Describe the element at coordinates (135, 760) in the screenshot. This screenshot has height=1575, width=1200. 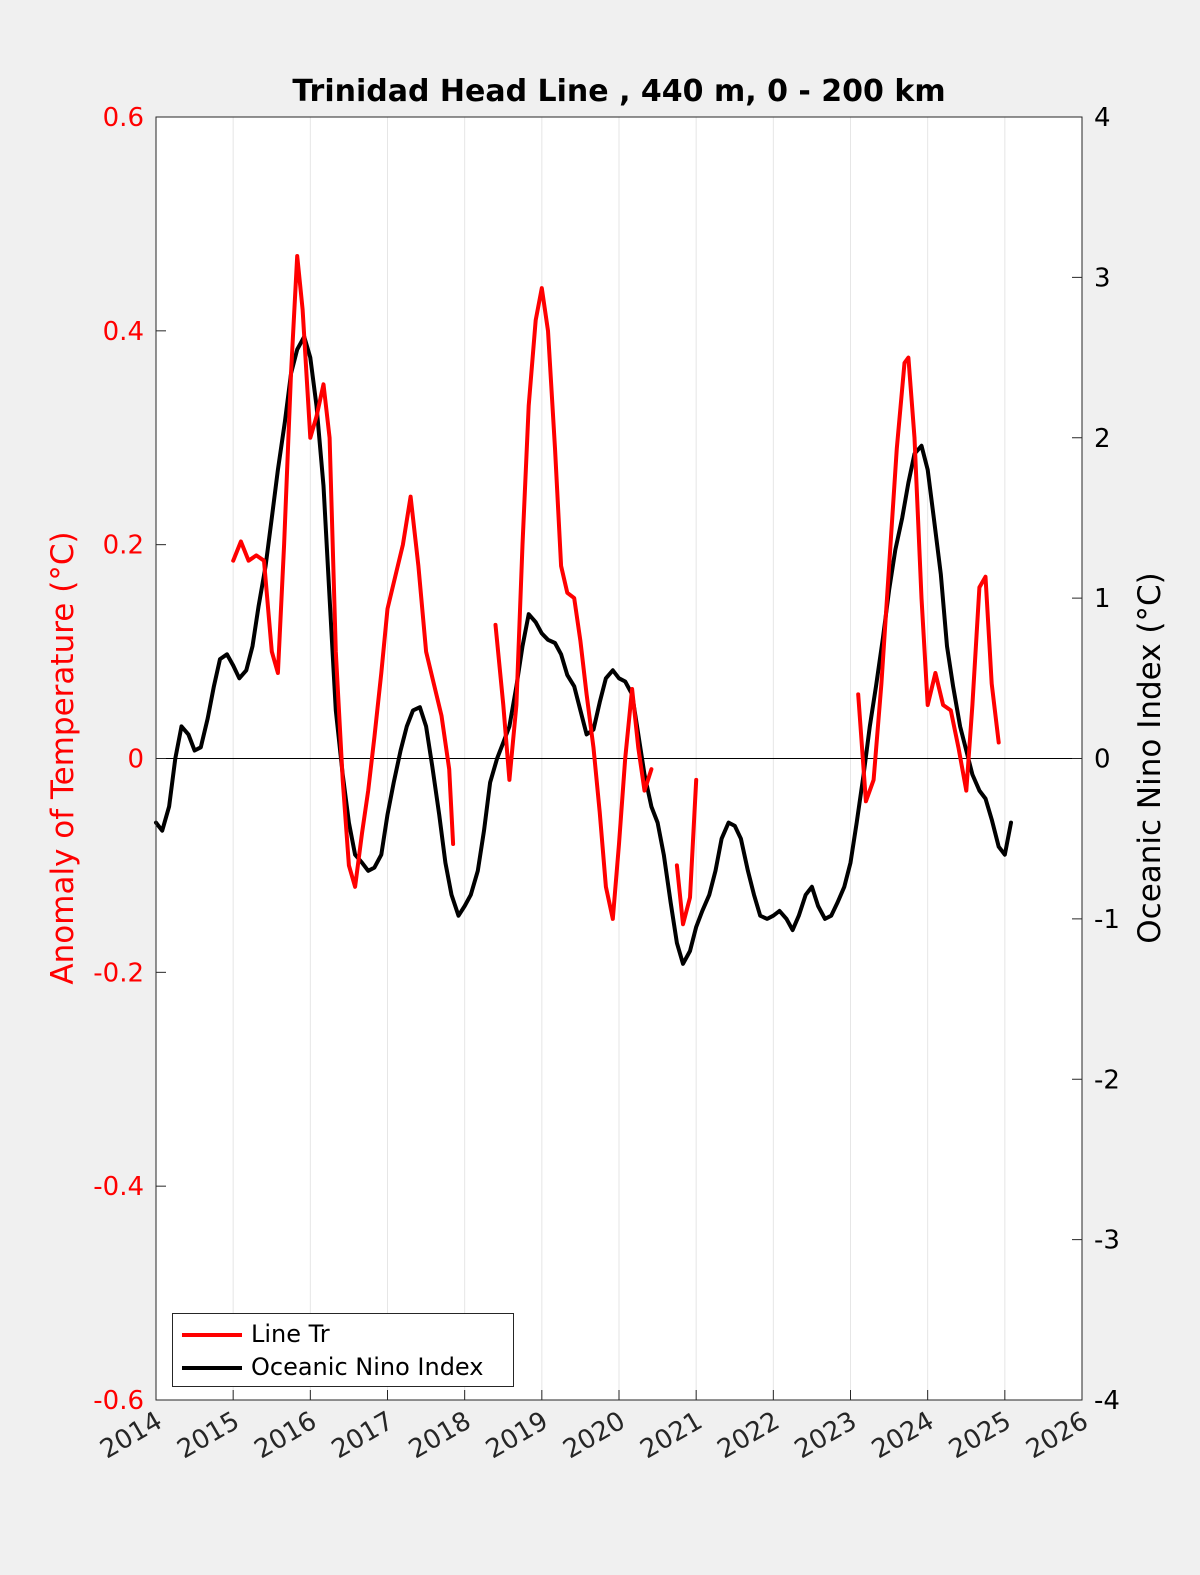
I see `y-left-tick-label: 0` at that location.